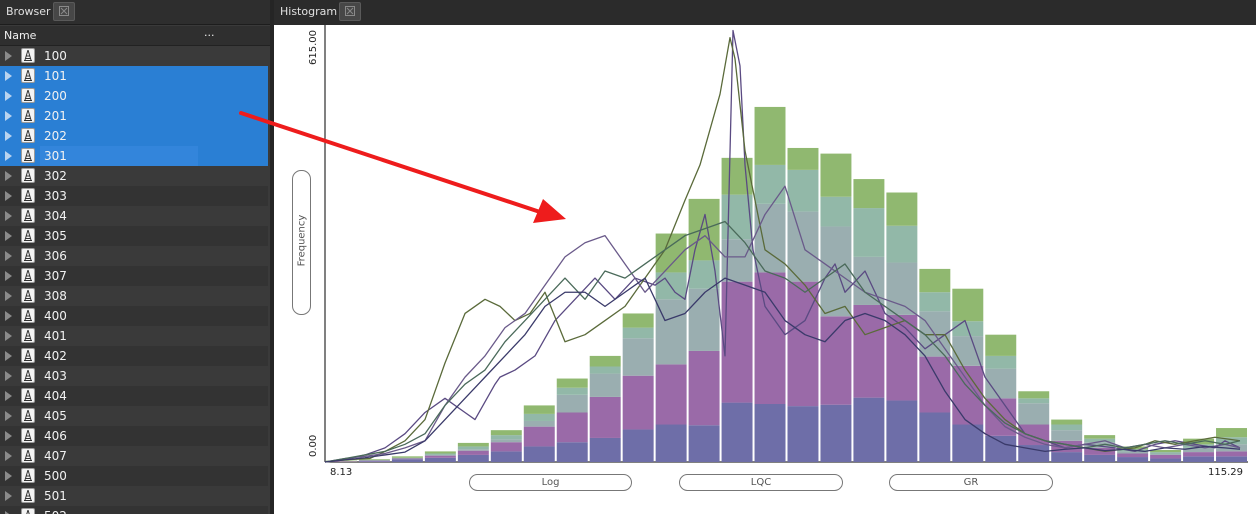 The image size is (1256, 514). I want to click on list-item: 500, so click(134, 476).